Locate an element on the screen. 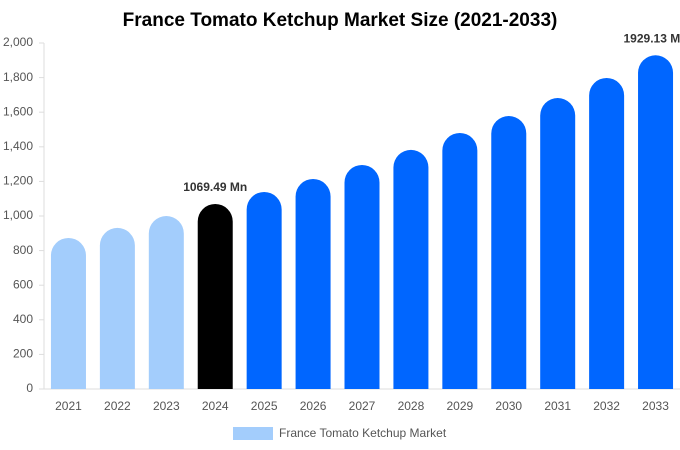  x-tick-label: 2021 is located at coordinates (68, 406).